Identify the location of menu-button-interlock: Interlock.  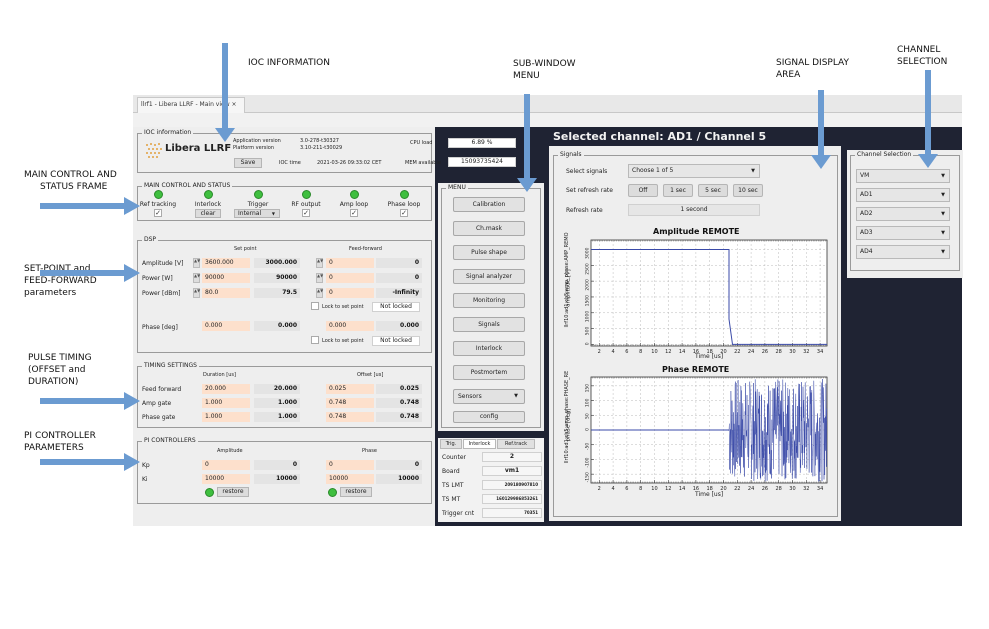
(489, 348).